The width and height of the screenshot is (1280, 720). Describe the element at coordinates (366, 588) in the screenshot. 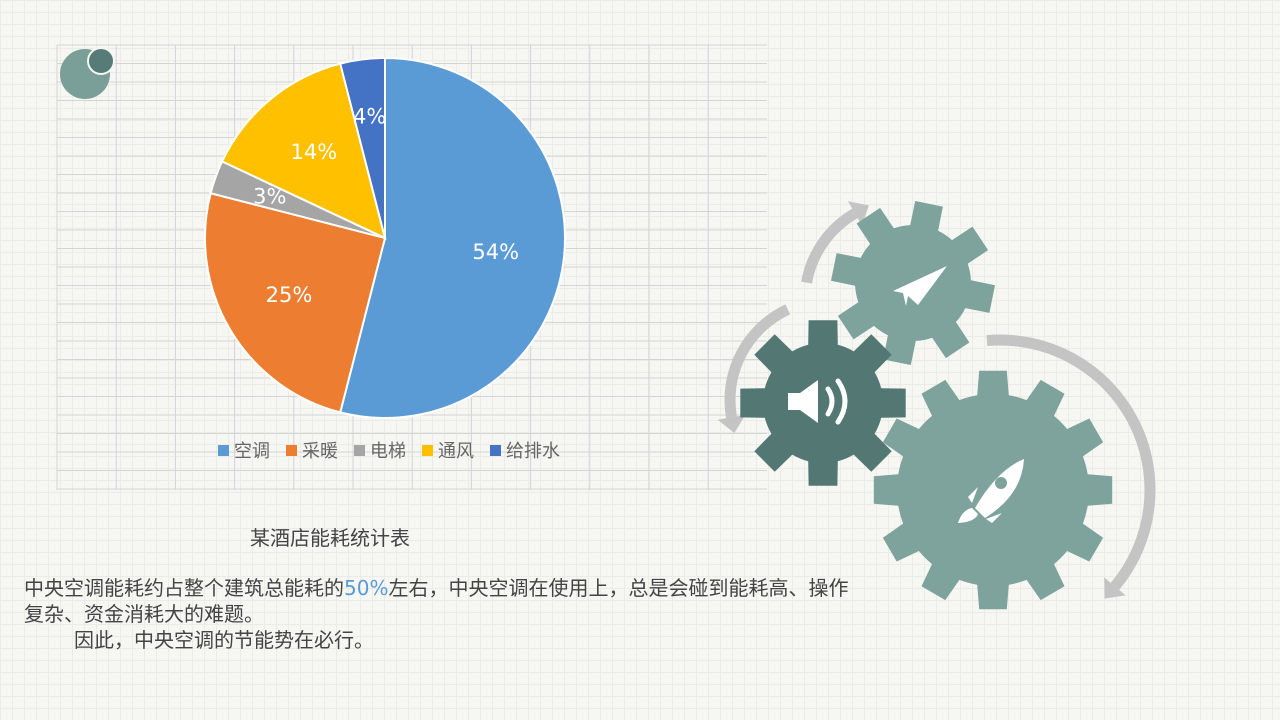

I see `highlight-percent: 50%` at that location.